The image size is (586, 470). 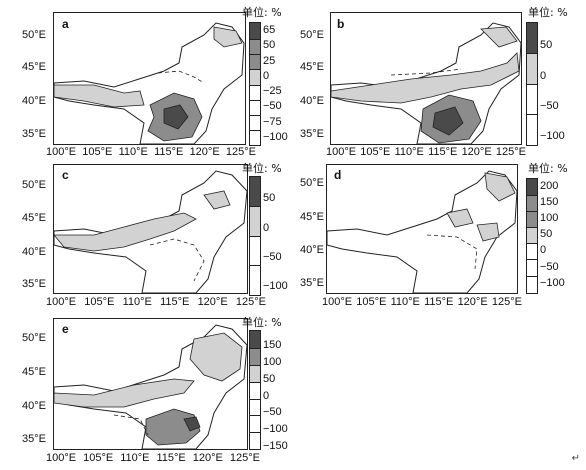 I want to click on shade-b-band, so click(x=425, y=78).